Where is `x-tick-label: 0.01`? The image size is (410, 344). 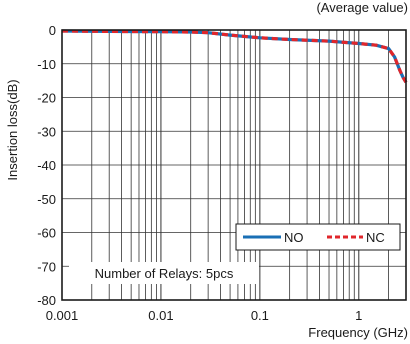
x-tick-label: 0.01 is located at coordinates (160, 315).